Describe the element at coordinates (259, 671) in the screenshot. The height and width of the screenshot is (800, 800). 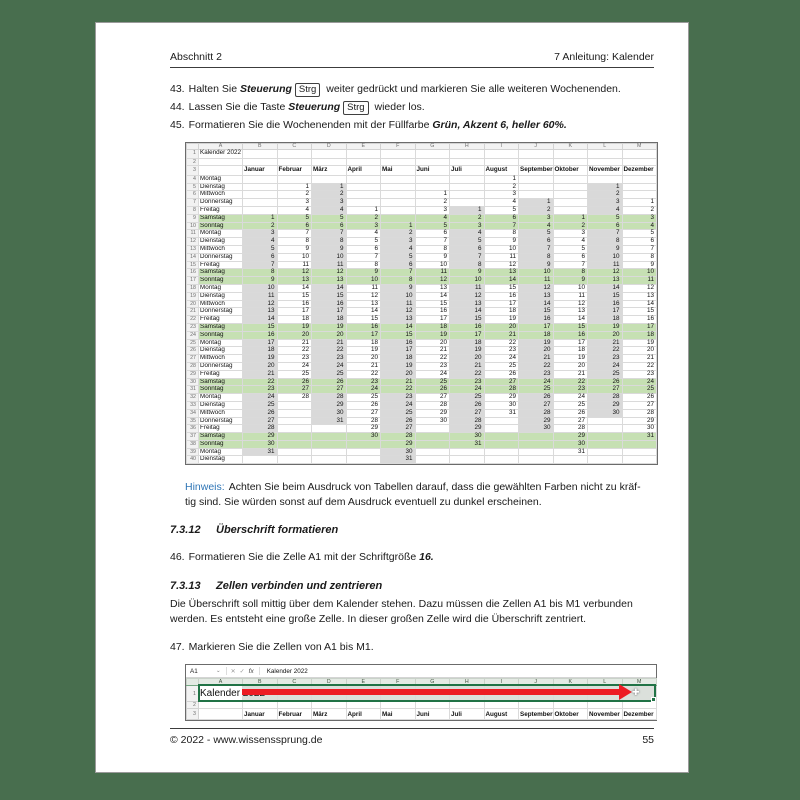
I see `divider` at that location.